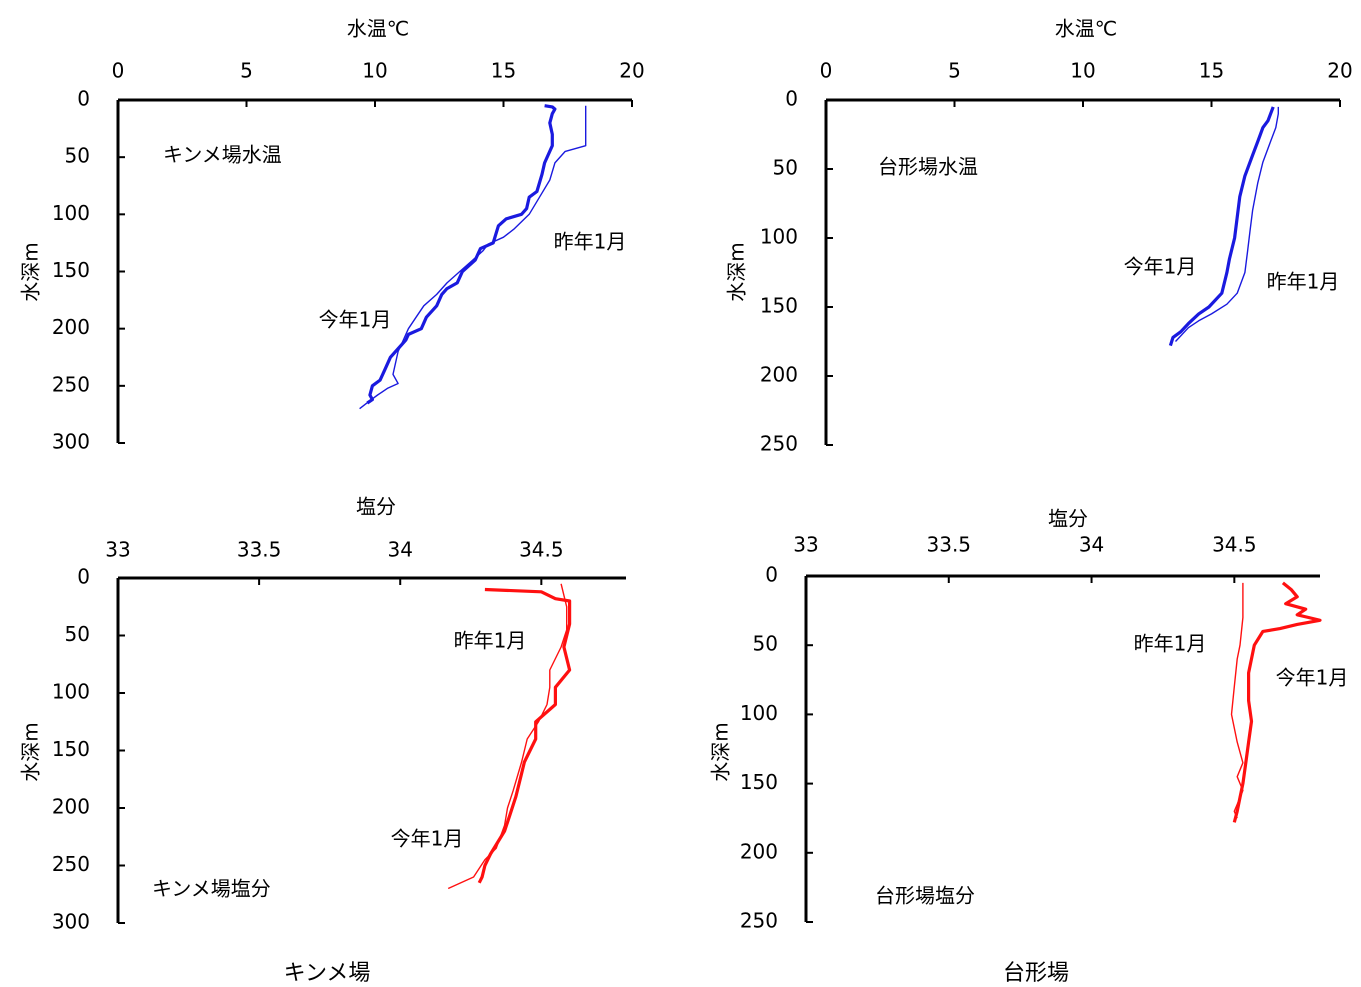  Describe the element at coordinates (371, 750) in the screenshot. I see `chart-panel-bottom-left` at that location.